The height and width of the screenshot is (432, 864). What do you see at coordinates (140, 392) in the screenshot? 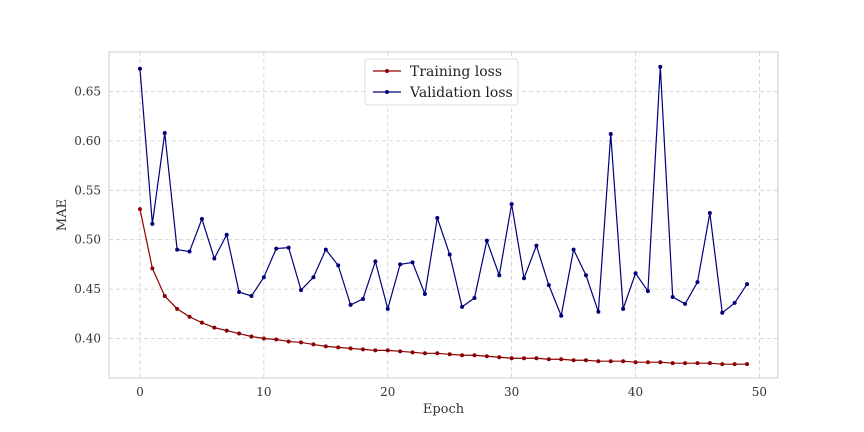
I see `x-tick-label: 0` at bounding box center [140, 392].